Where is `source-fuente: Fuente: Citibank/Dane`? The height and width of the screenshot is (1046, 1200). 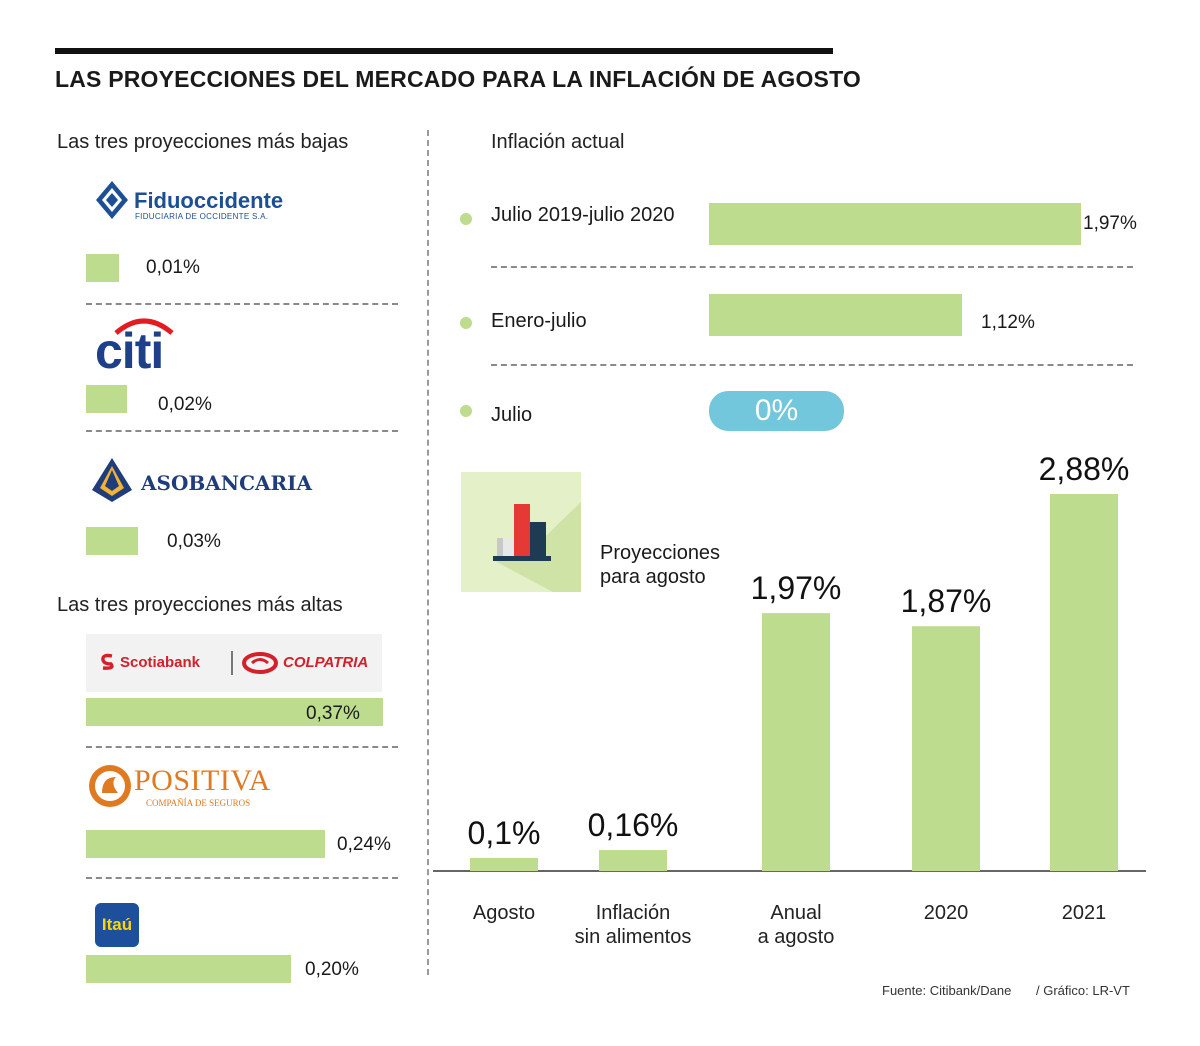
source-fuente: Fuente: Citibank/Dane is located at coordinates (947, 990).